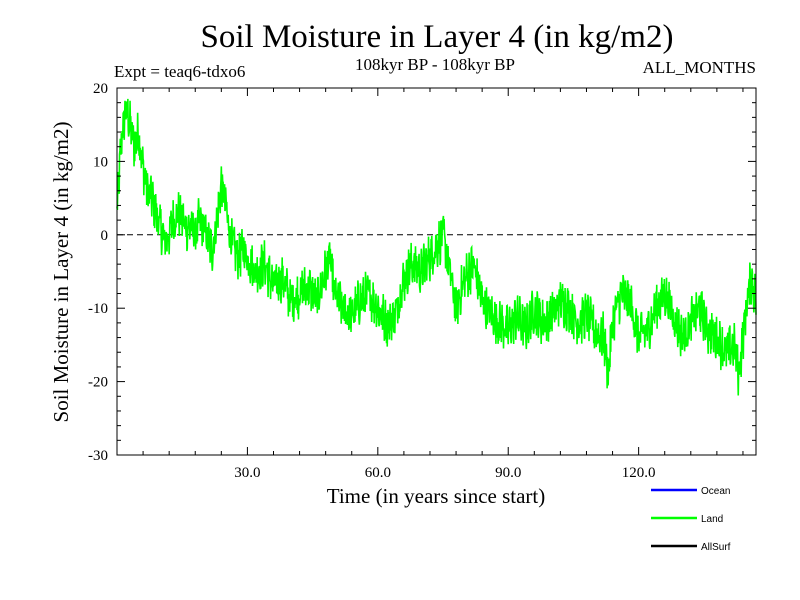 This screenshot has width=800, height=600. Describe the element at coordinates (436, 496) in the screenshot. I see `x-axis-label: Time (in years since start)` at that location.